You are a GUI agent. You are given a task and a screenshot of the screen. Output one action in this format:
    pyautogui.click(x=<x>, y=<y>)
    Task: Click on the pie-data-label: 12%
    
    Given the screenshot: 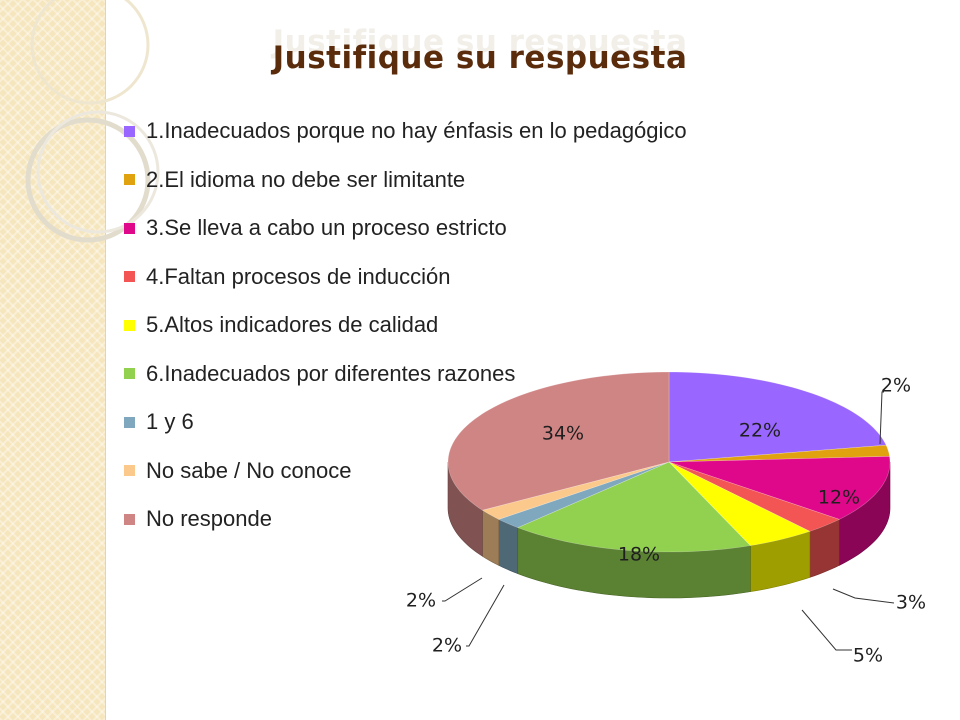 What is the action you would take?
    pyautogui.click(x=839, y=498)
    